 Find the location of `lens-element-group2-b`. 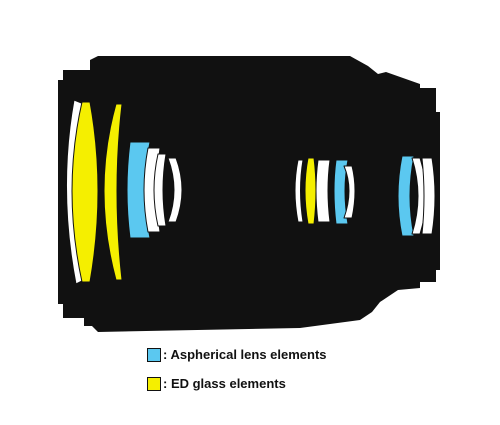

lens-element-group2-b is located at coordinates (160, 190).